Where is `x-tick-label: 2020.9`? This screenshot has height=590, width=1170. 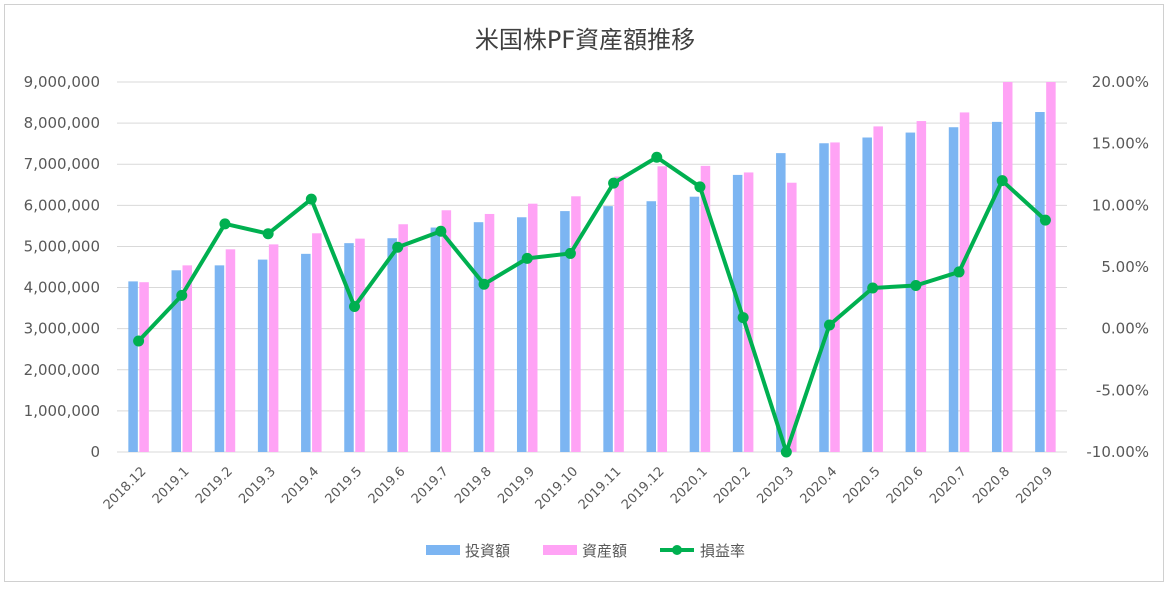
x-tick-label: 2020.9 is located at coordinates (1034, 485).